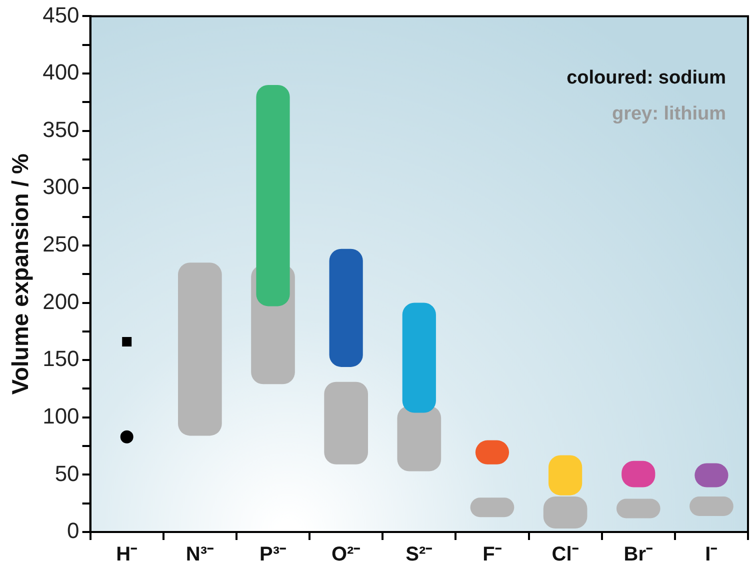 This screenshot has height=570, width=755. I want to click on y-tick-label: 400, so click(61, 72).